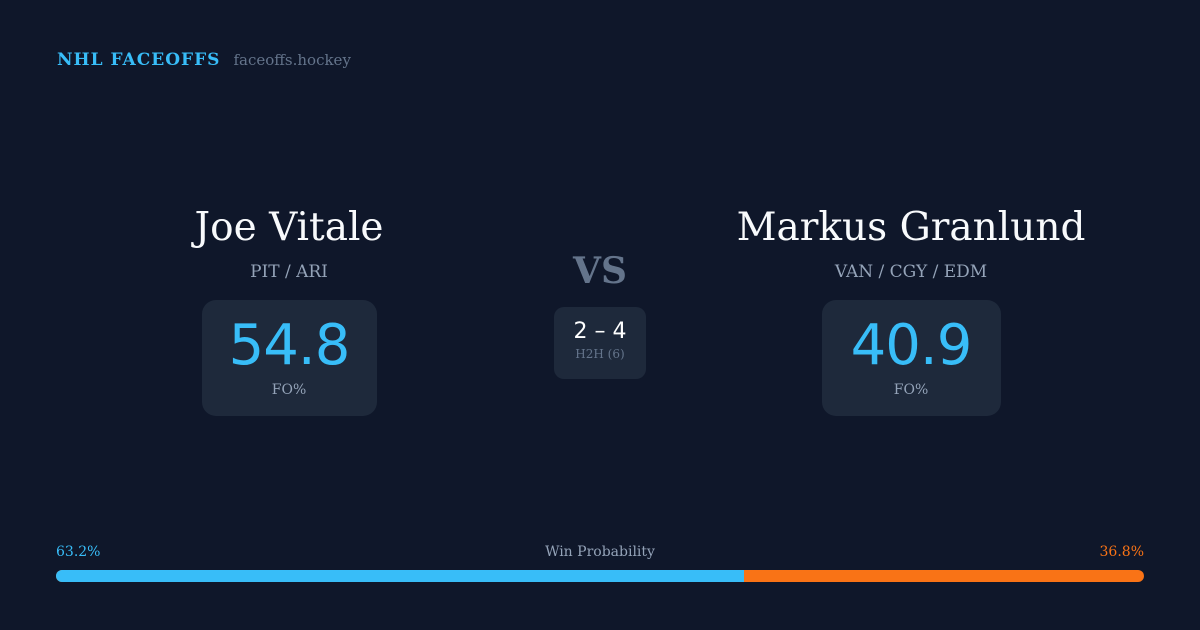 The height and width of the screenshot is (630, 1200). I want to click on h2h-card: 2 – 4 H2H (6), so click(600, 343).